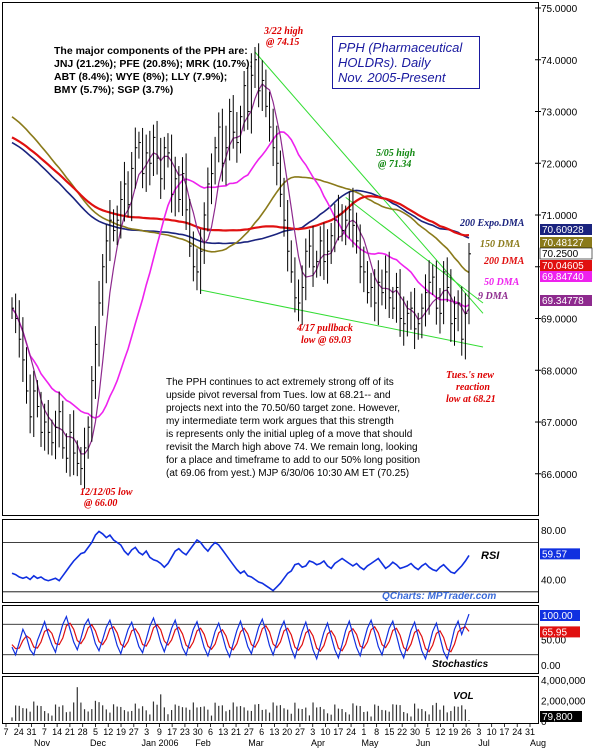 This screenshot has width=593, height=748. I want to click on x-tick-label: 22, so click(402, 732).